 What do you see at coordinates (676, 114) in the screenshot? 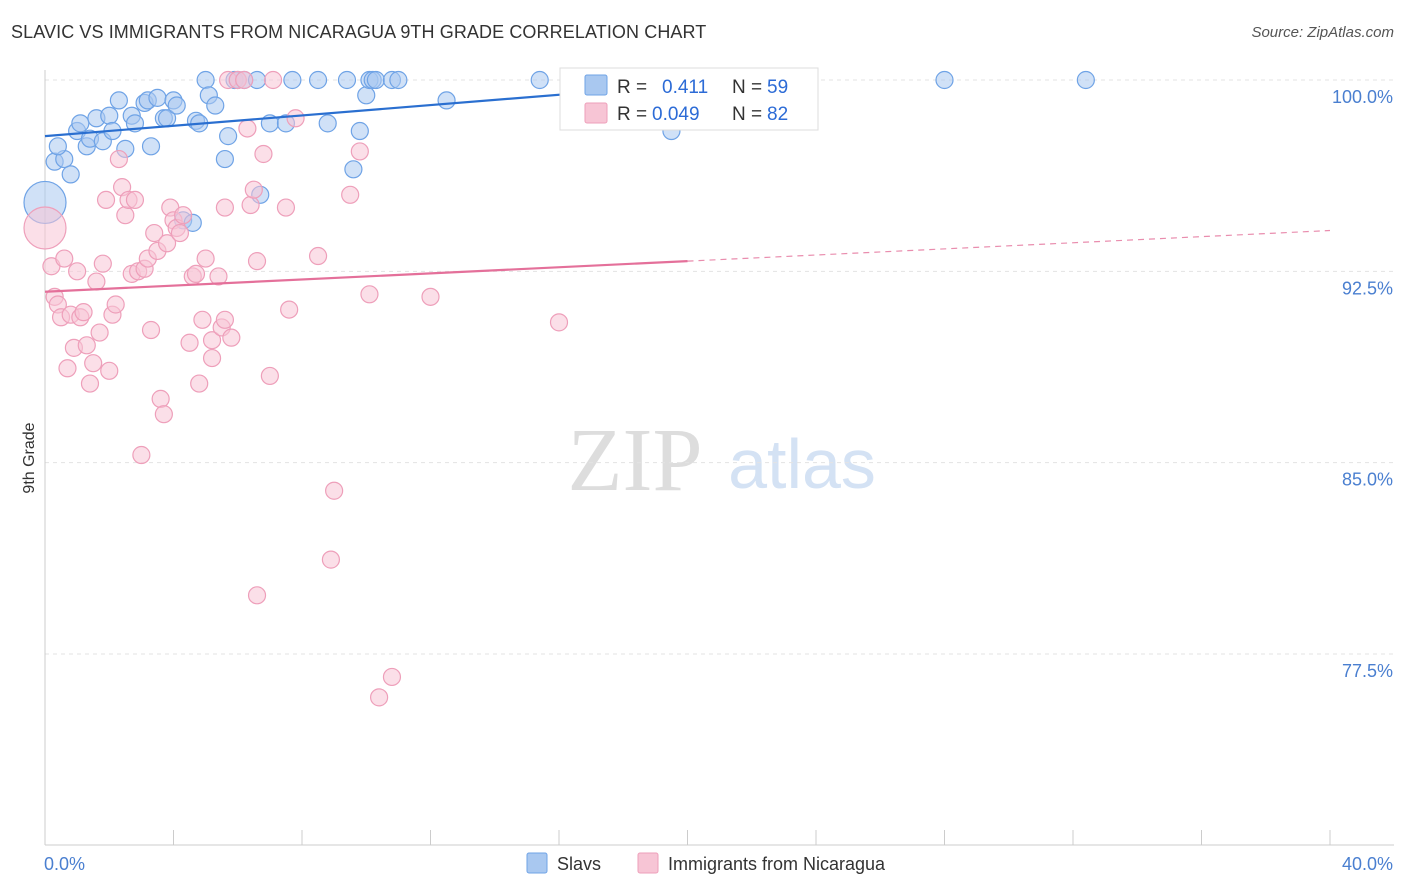
I see `stats-r-value-nicaragua: 0.049` at bounding box center [676, 114].